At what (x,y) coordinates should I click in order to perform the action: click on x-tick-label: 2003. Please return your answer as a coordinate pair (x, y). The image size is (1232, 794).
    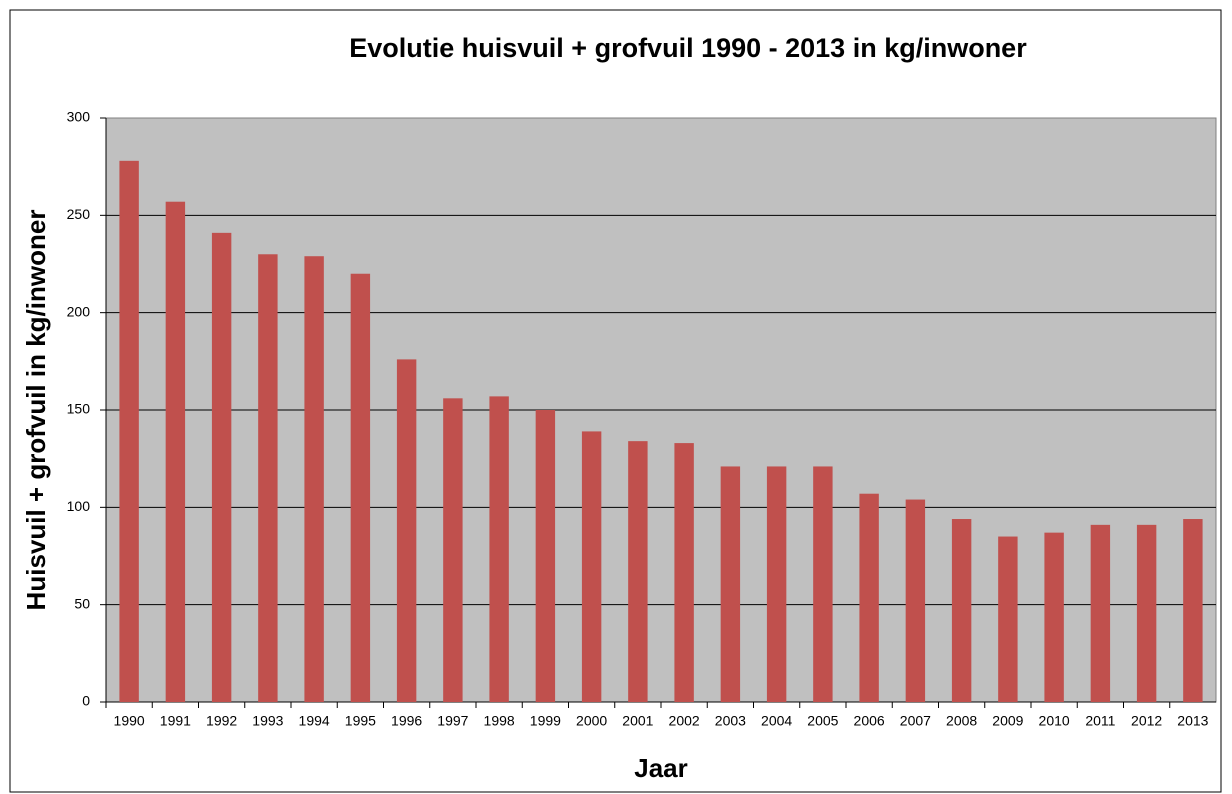
    Looking at the image, I should click on (730, 721).